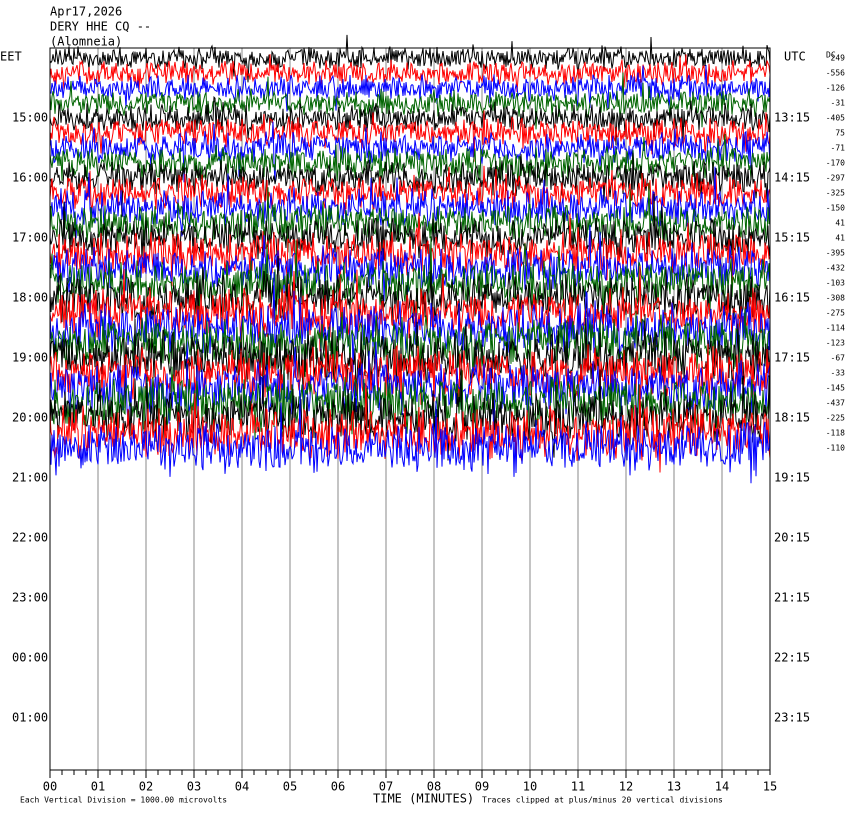 The height and width of the screenshot is (814, 850). What do you see at coordinates (194, 787) in the screenshot?
I see `x-tick-label: 03` at bounding box center [194, 787].